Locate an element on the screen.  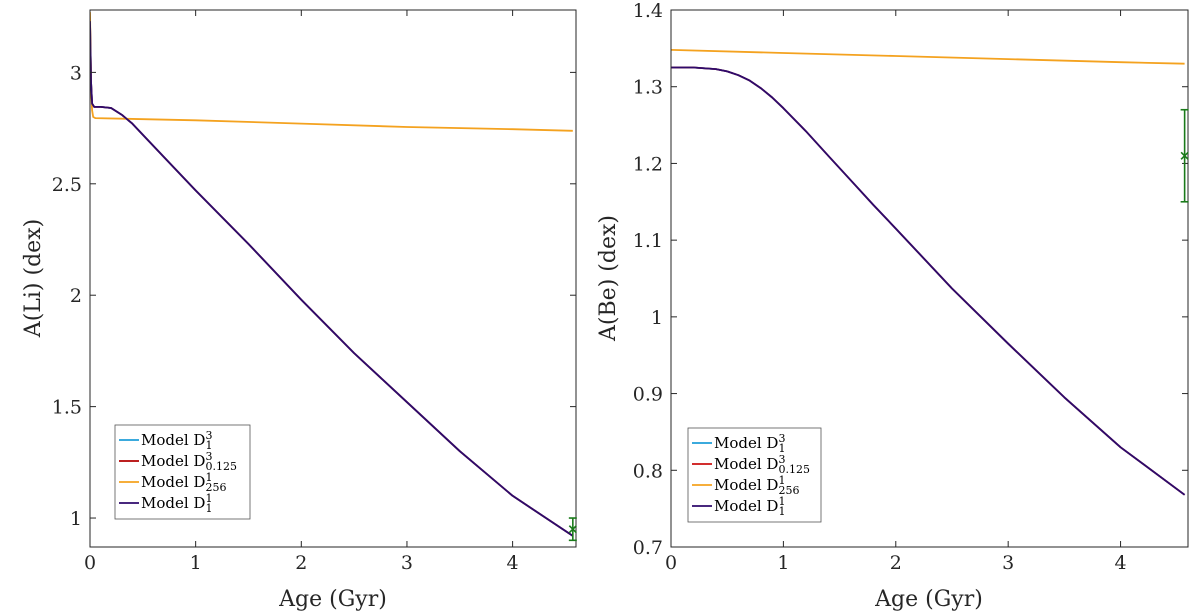
legend-entry-left-2: Model D1 256 is located at coordinates (172, 482).